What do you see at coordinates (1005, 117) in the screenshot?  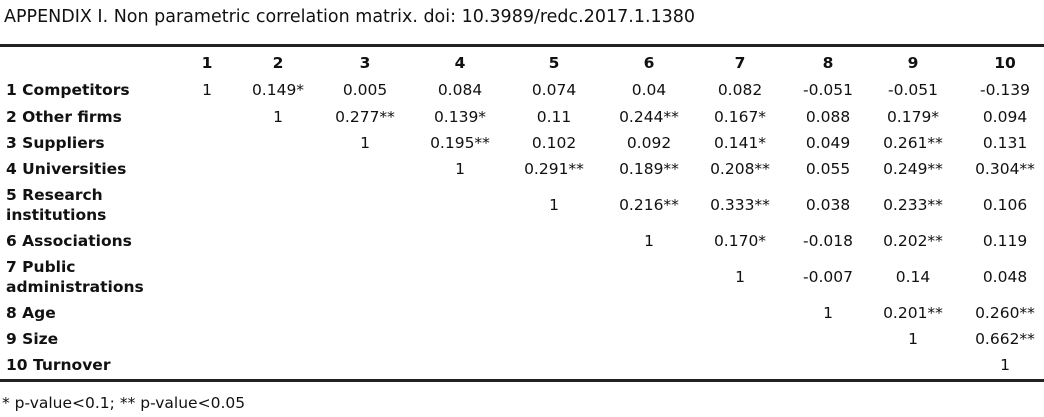 I see `table-cell: 0.094` at bounding box center [1005, 117].